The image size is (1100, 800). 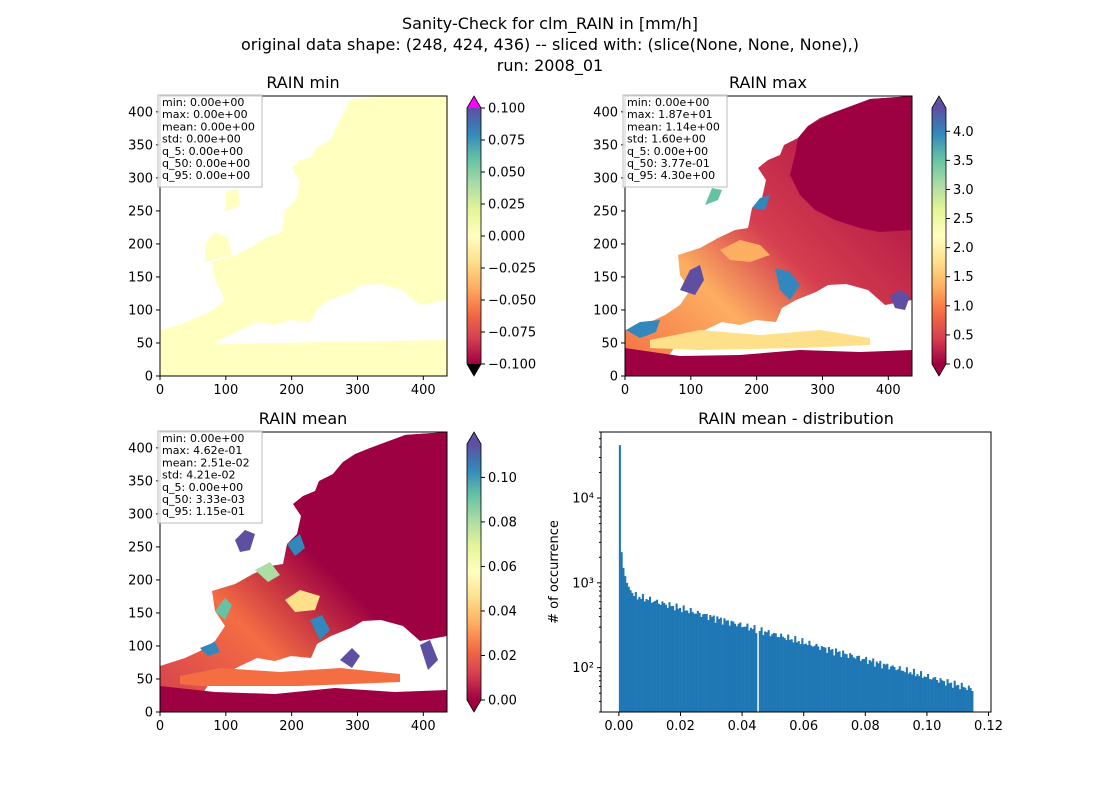 What do you see at coordinates (586, 572) in the screenshot?
I see `y-axis: 10² 10³ 10⁴` at bounding box center [586, 572].